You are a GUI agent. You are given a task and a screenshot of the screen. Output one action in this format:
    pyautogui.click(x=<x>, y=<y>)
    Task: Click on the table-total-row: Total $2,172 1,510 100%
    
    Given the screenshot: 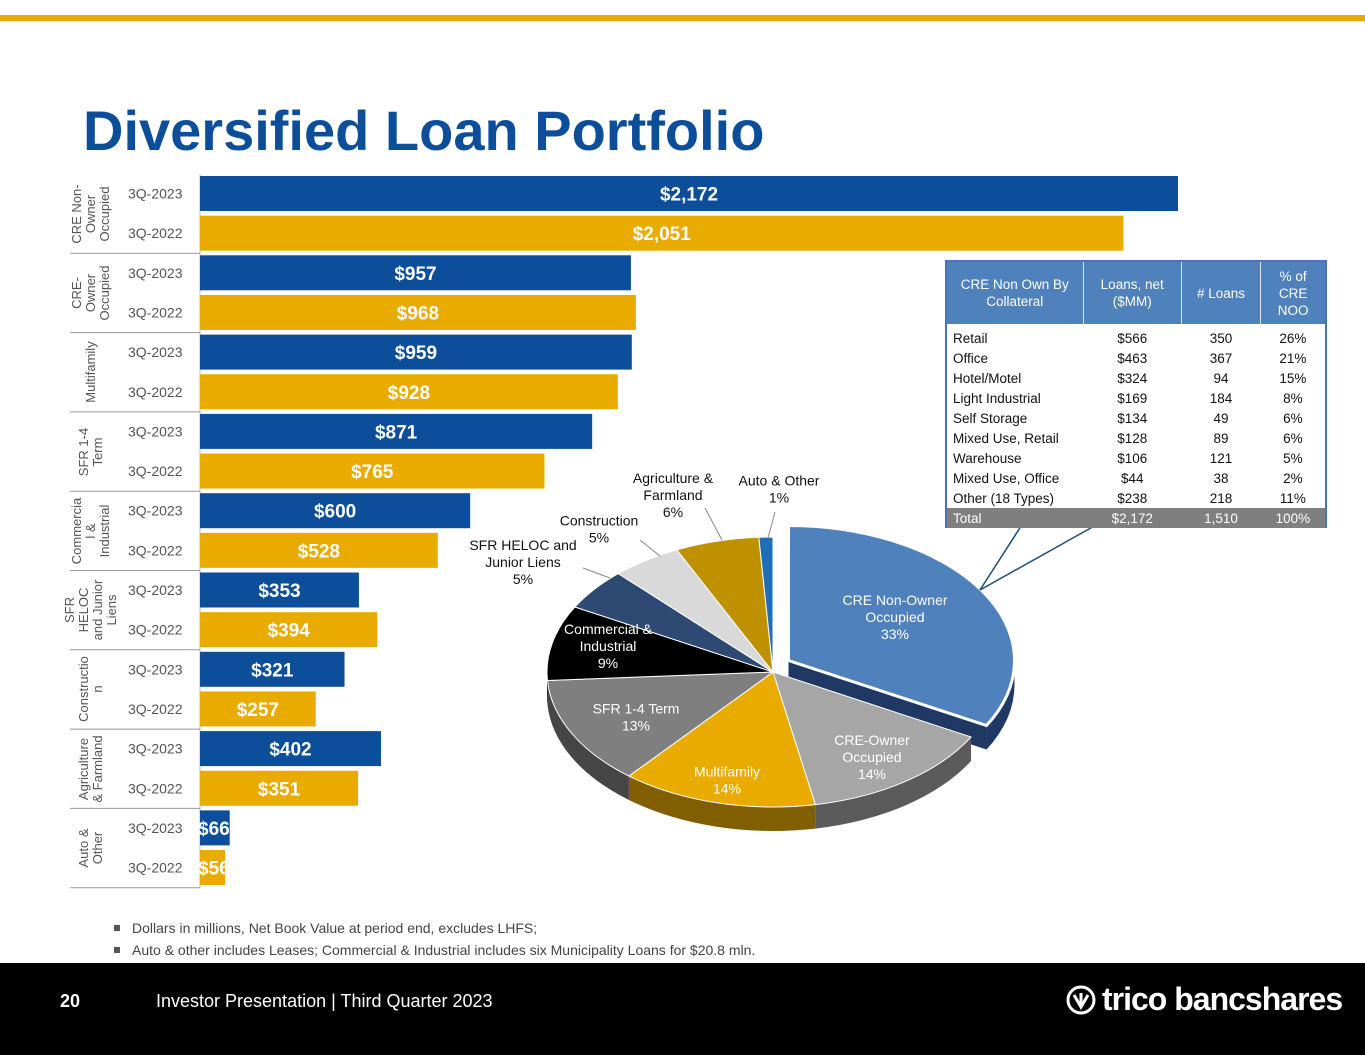 What is the action you would take?
    pyautogui.click(x=1136, y=518)
    